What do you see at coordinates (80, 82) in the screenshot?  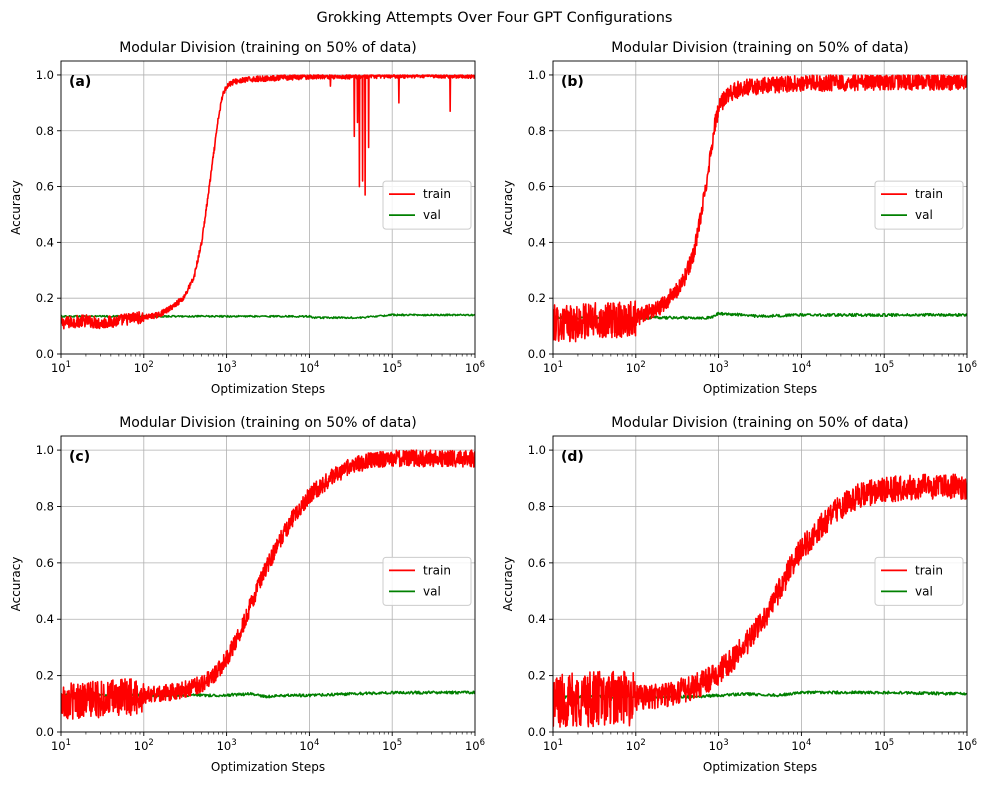 I see `p0-panel-label: (a)` at bounding box center [80, 82].